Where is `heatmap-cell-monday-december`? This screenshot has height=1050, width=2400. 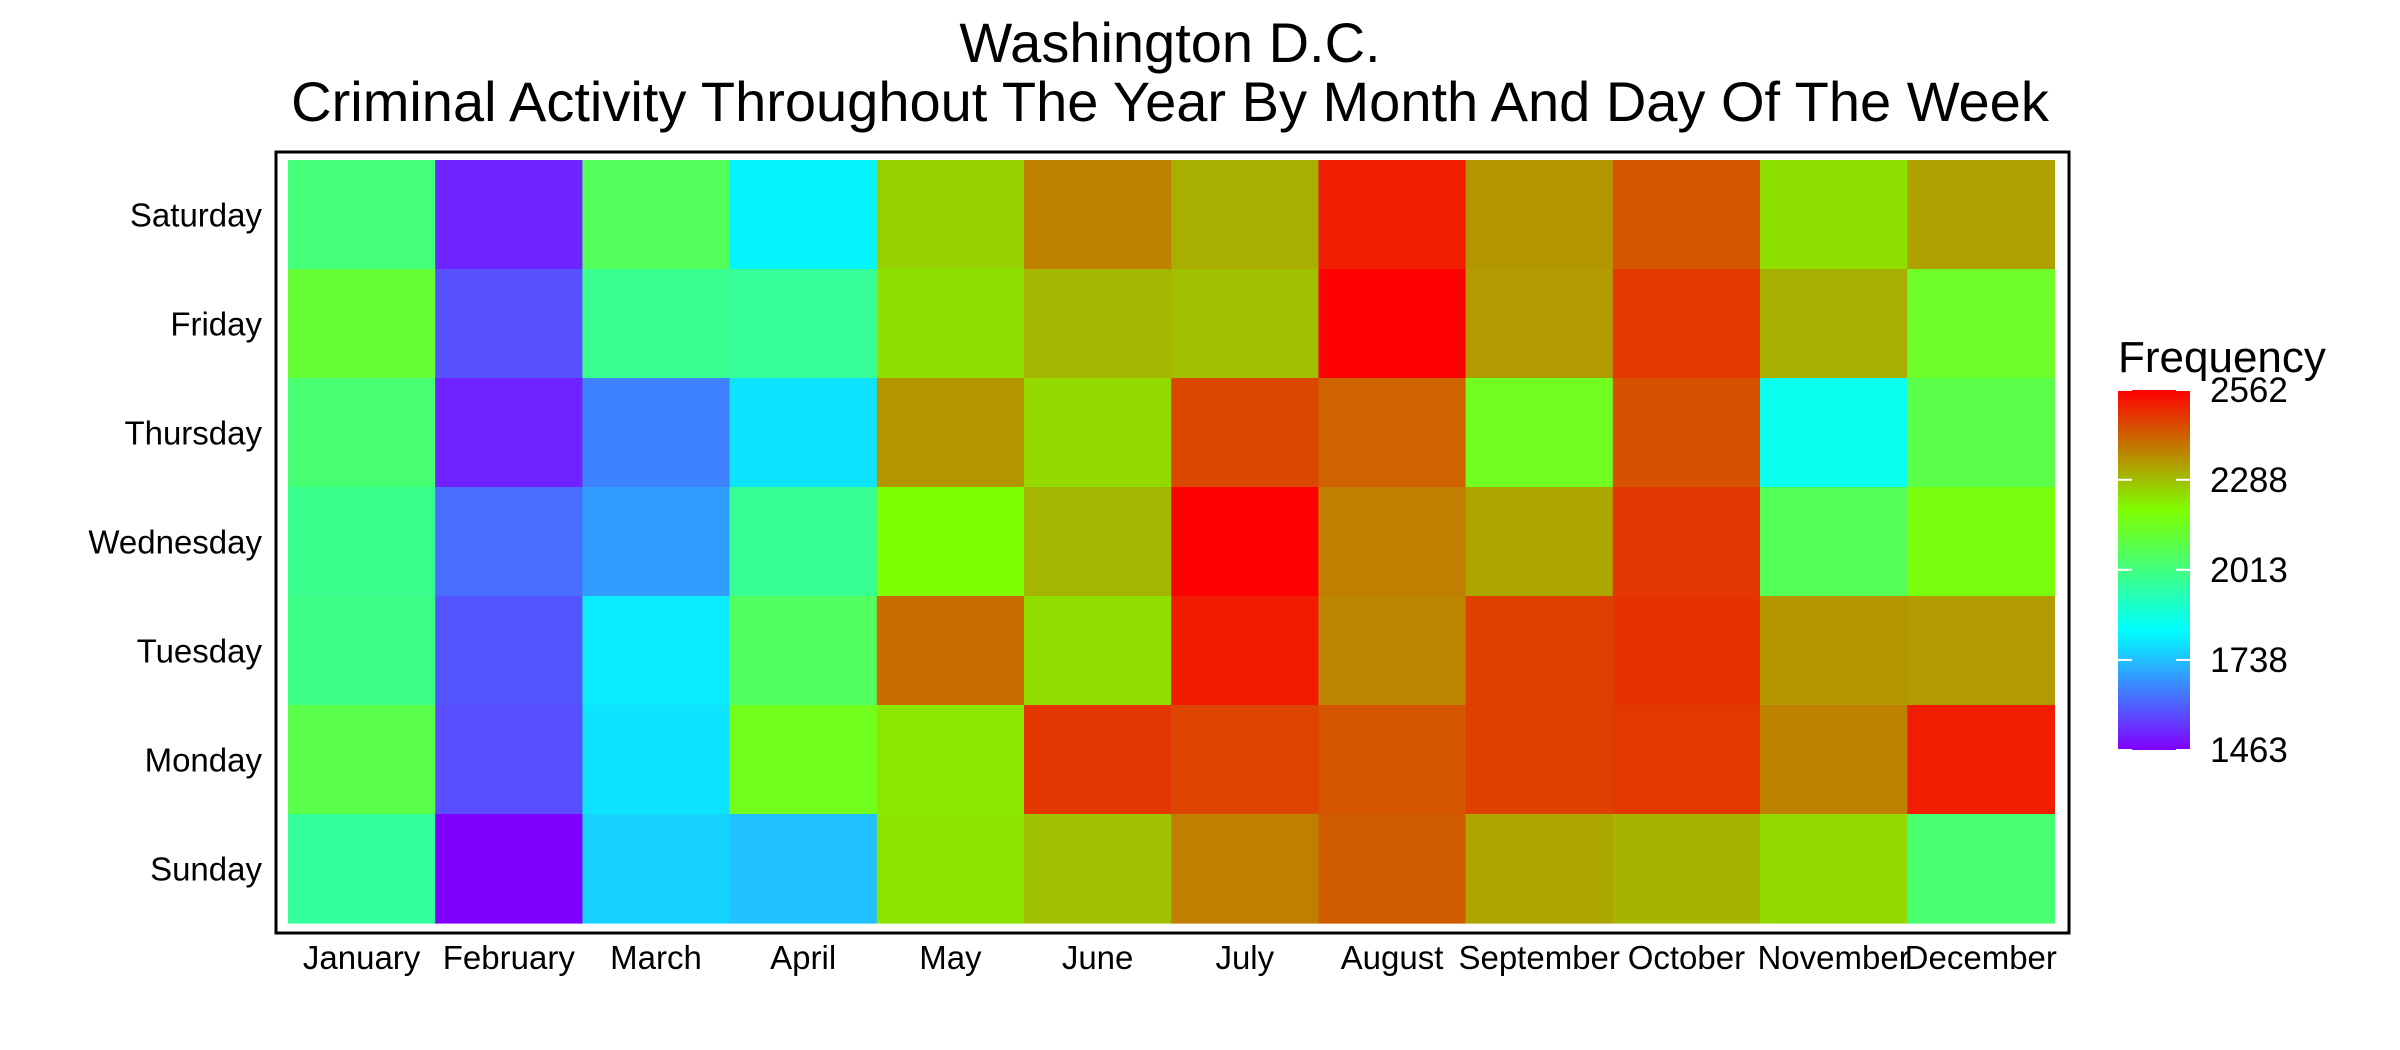
heatmap-cell-monday-december is located at coordinates (1981, 760).